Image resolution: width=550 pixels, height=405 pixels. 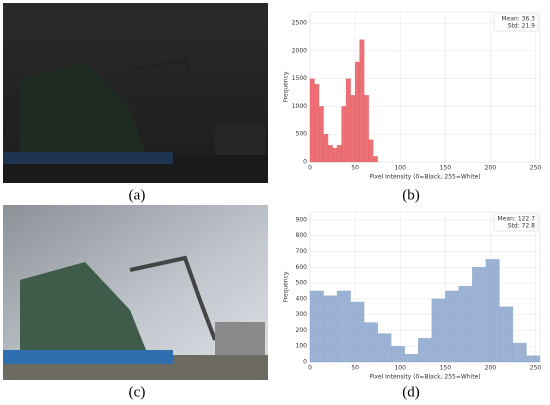 I want to click on annotation: Mean: 122.7, so click(x=517, y=219).